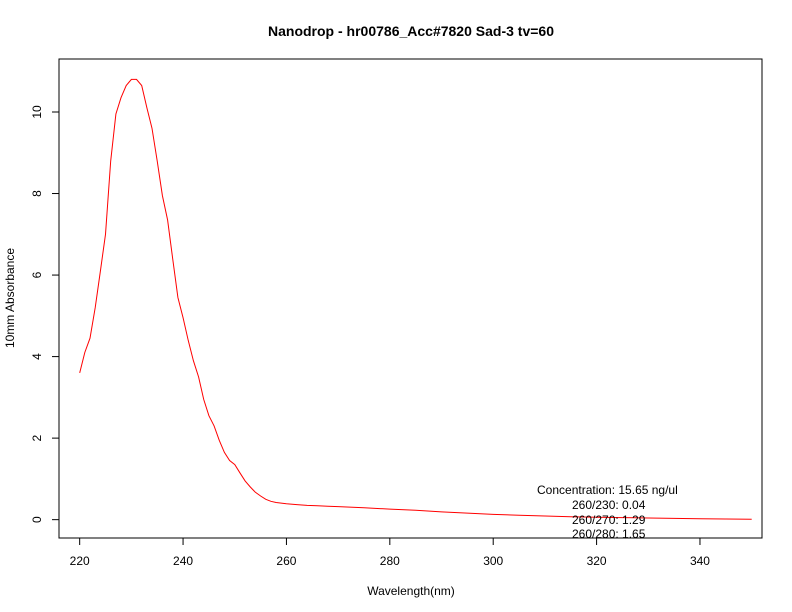 The height and width of the screenshot is (612, 792). I want to click on x-tick-label: 220, so click(80, 561).